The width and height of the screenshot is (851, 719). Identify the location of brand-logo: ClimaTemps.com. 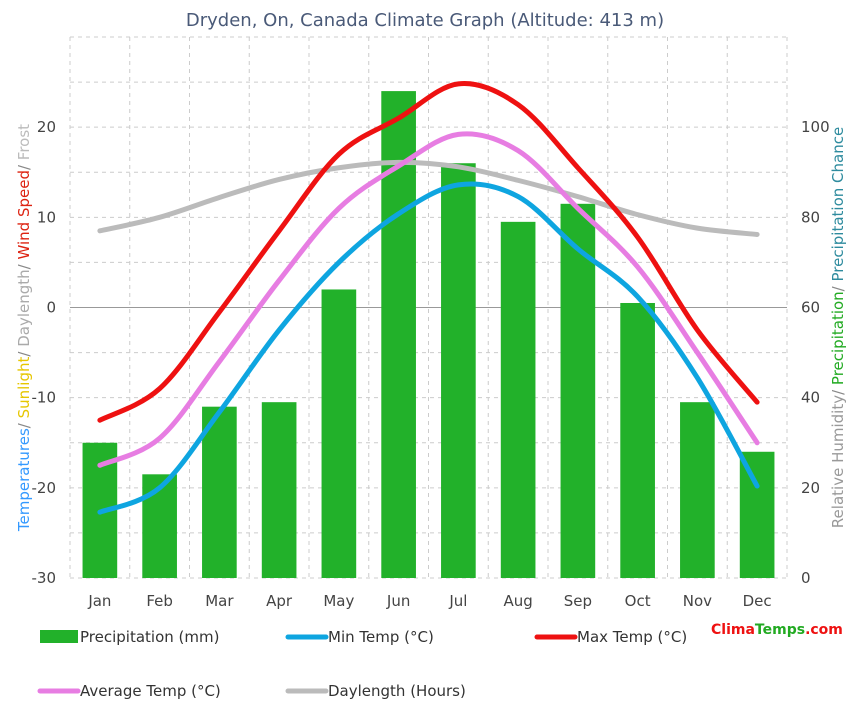
(777, 630).